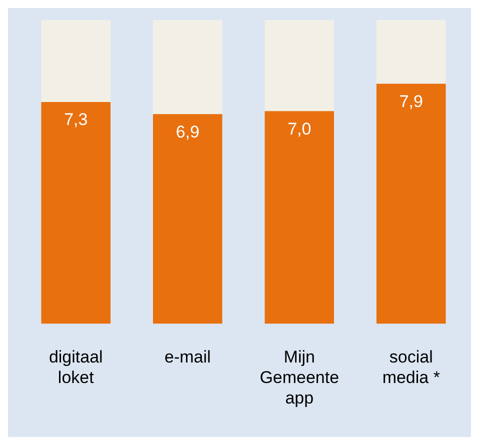  I want to click on data-label: 7,3, so click(76, 120).